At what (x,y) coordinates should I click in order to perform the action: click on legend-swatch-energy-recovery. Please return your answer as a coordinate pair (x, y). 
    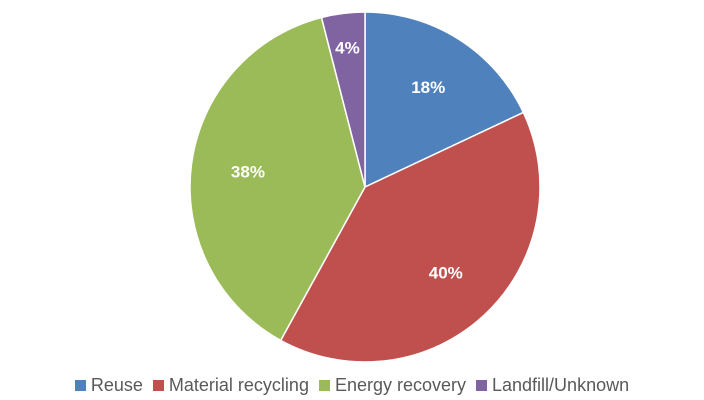
    Looking at the image, I should click on (324, 385).